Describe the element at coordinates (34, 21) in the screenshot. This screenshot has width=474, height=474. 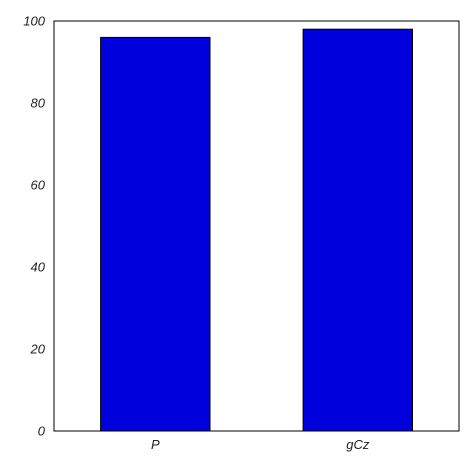
I see `y-tick-label-100: 100` at that location.